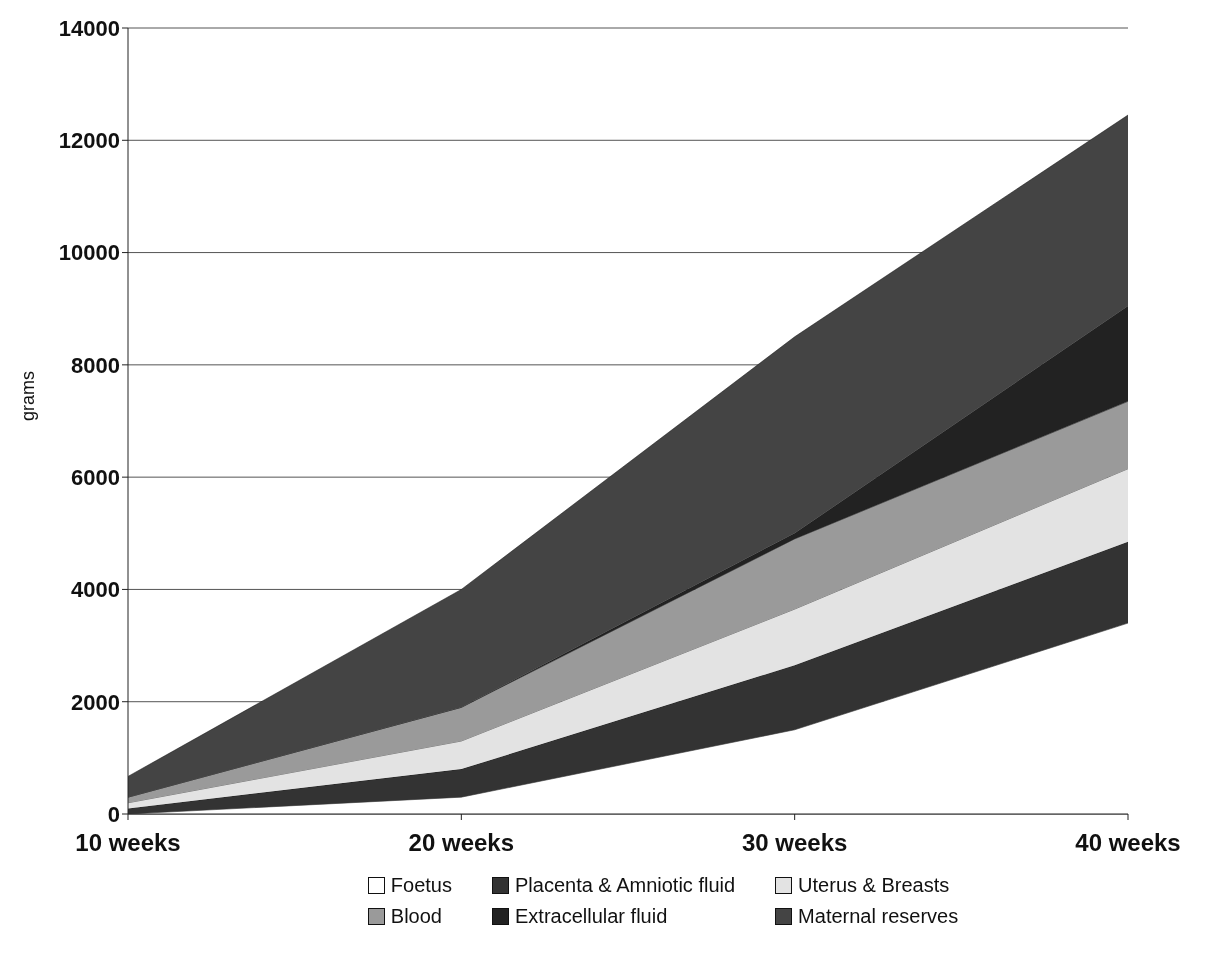 The image size is (1217, 960). Describe the element at coordinates (89, 28) in the screenshot. I see `y-tick-label: 14000` at that location.